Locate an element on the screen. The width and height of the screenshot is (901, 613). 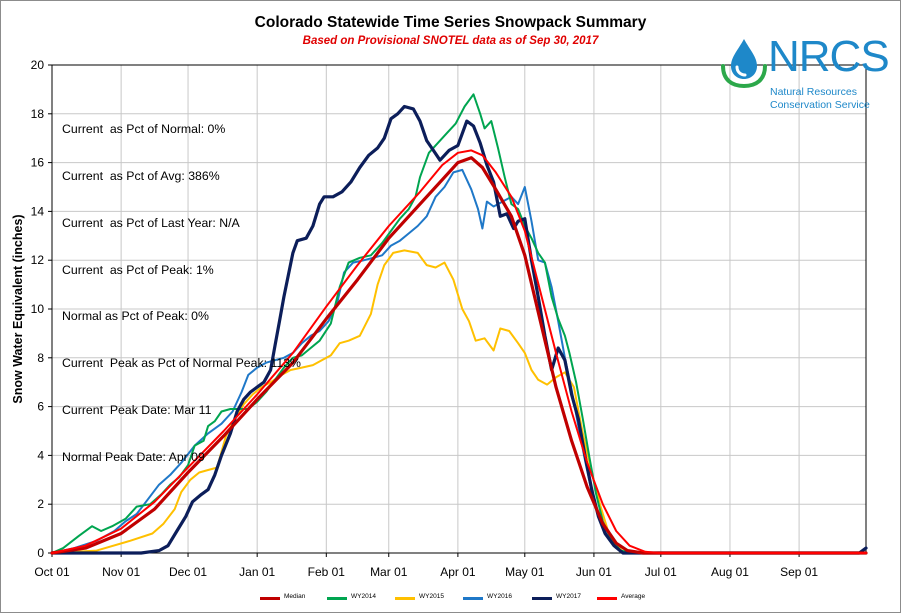
chart-legend: Median WY2014 WY2015 WY2016 WY2017 Average is located at coordinates (450, 599).